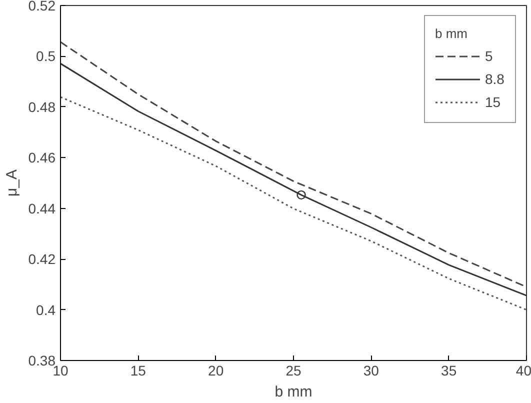 Image resolution: width=531 pixels, height=403 pixels. I want to click on legend-label: 15, so click(493, 102).